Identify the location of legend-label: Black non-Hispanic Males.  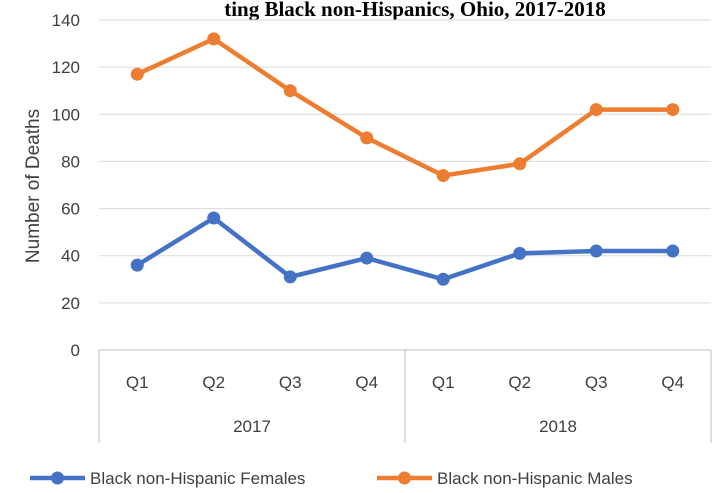
(535, 478).